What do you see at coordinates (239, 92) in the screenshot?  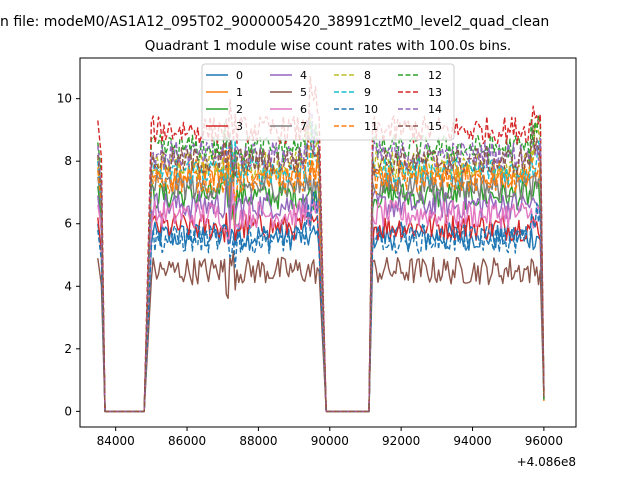 I see `legend-label-1: 1` at bounding box center [239, 92].